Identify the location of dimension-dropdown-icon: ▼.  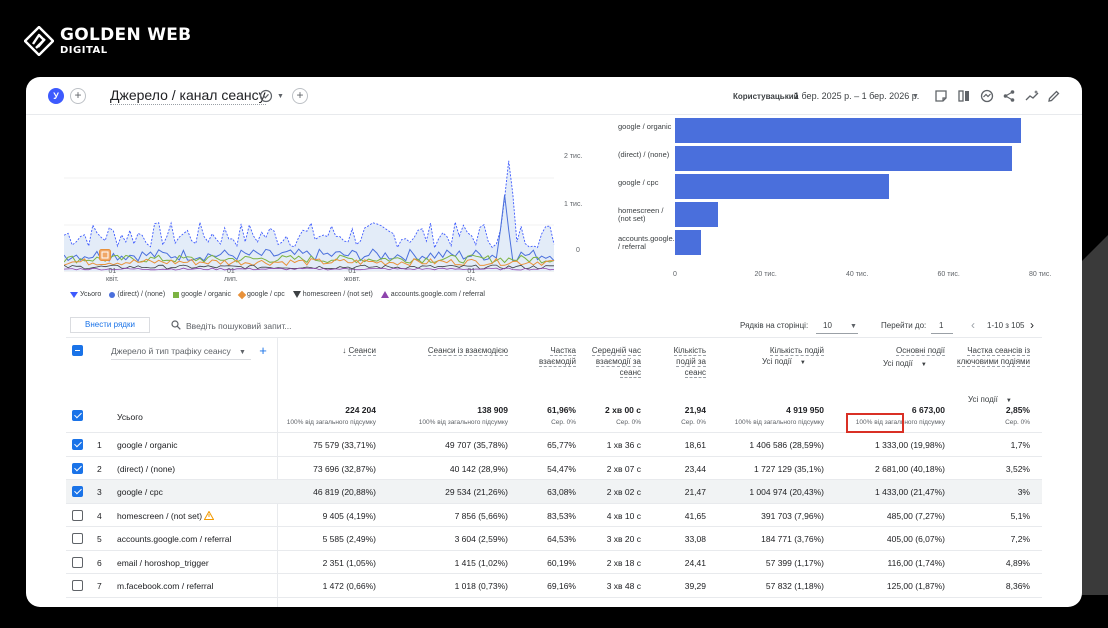
(242, 352).